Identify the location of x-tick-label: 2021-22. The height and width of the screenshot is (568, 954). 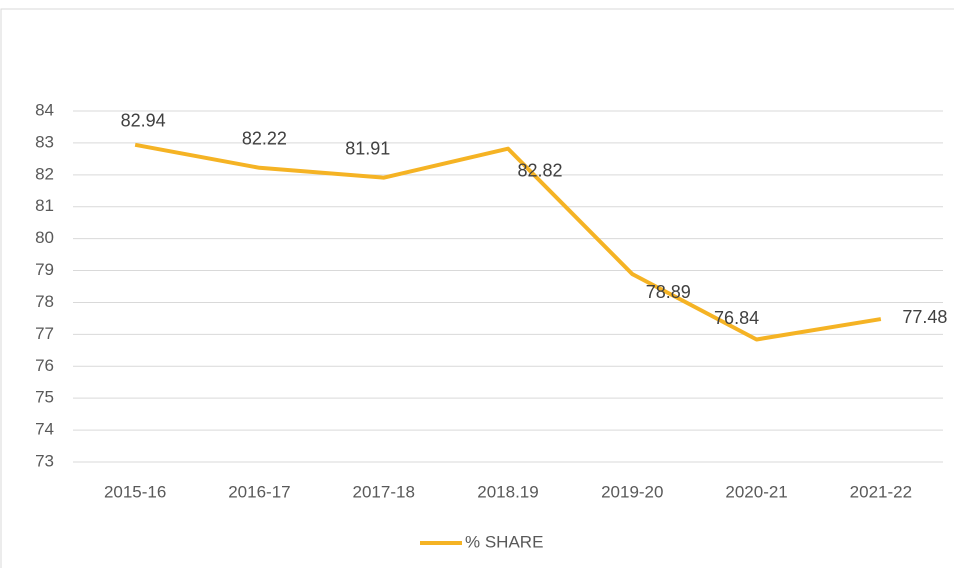
(881, 491).